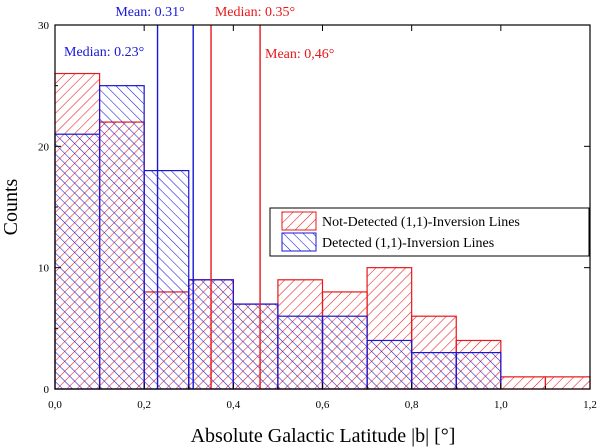 The width and height of the screenshot is (600, 448). Describe the element at coordinates (233, 405) in the screenshot. I see `x-tick-label: 0,4` at that location.